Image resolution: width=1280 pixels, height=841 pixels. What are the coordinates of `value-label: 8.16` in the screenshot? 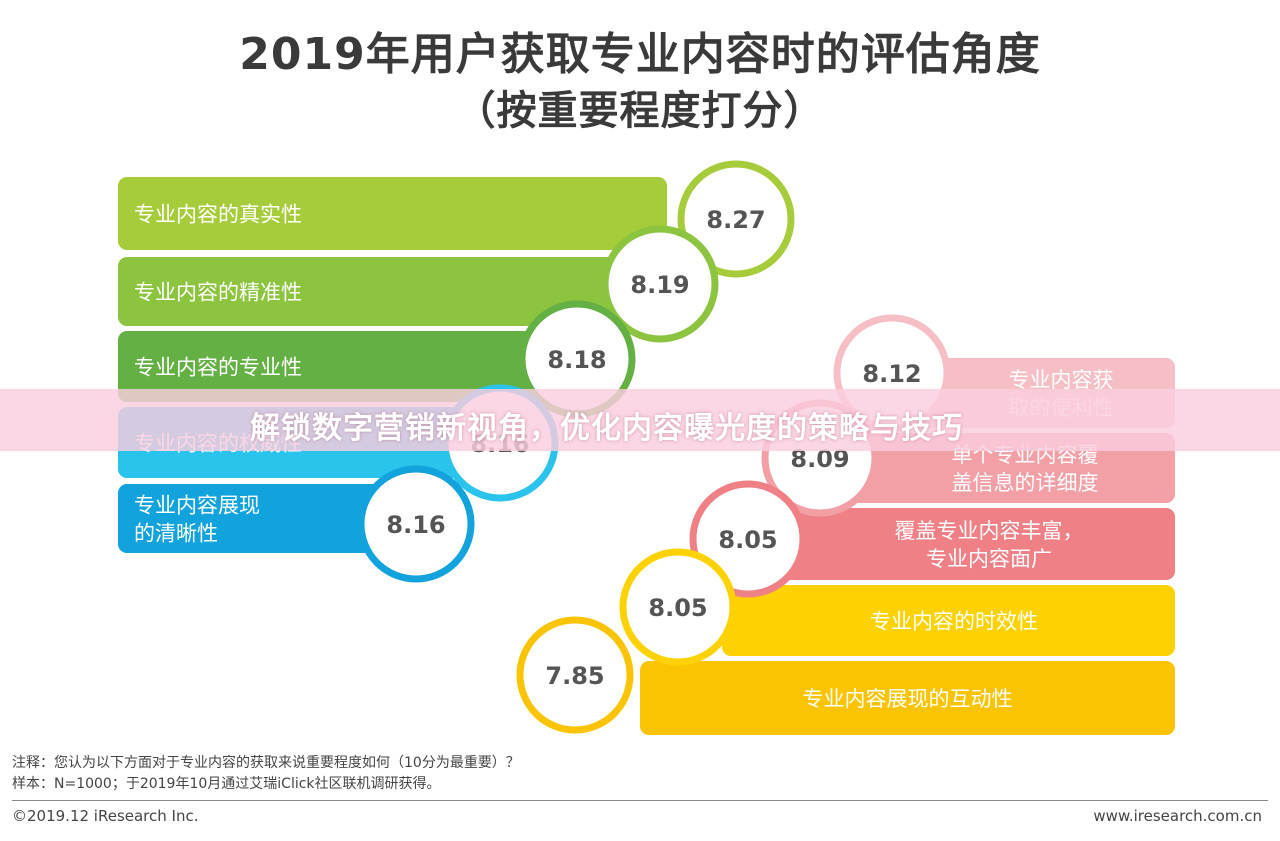 It's located at (415, 525).